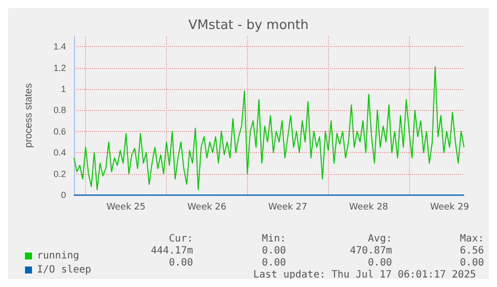  What do you see at coordinates (288, 207) in the screenshot?
I see `x-tick-label: Week 27` at bounding box center [288, 207].